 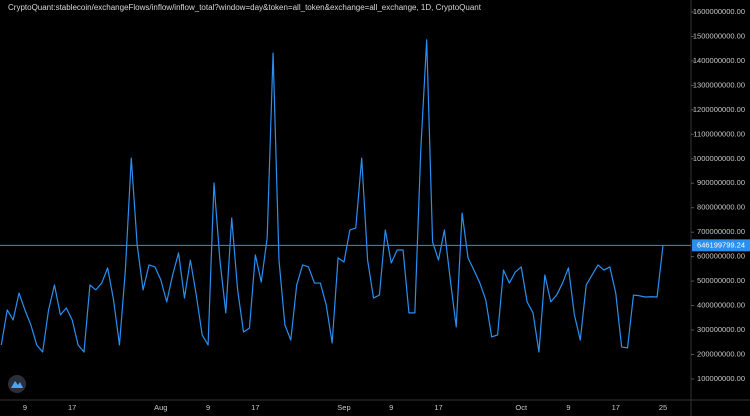 I want to click on y-tick-label: 600000000.00, so click(x=721, y=256).